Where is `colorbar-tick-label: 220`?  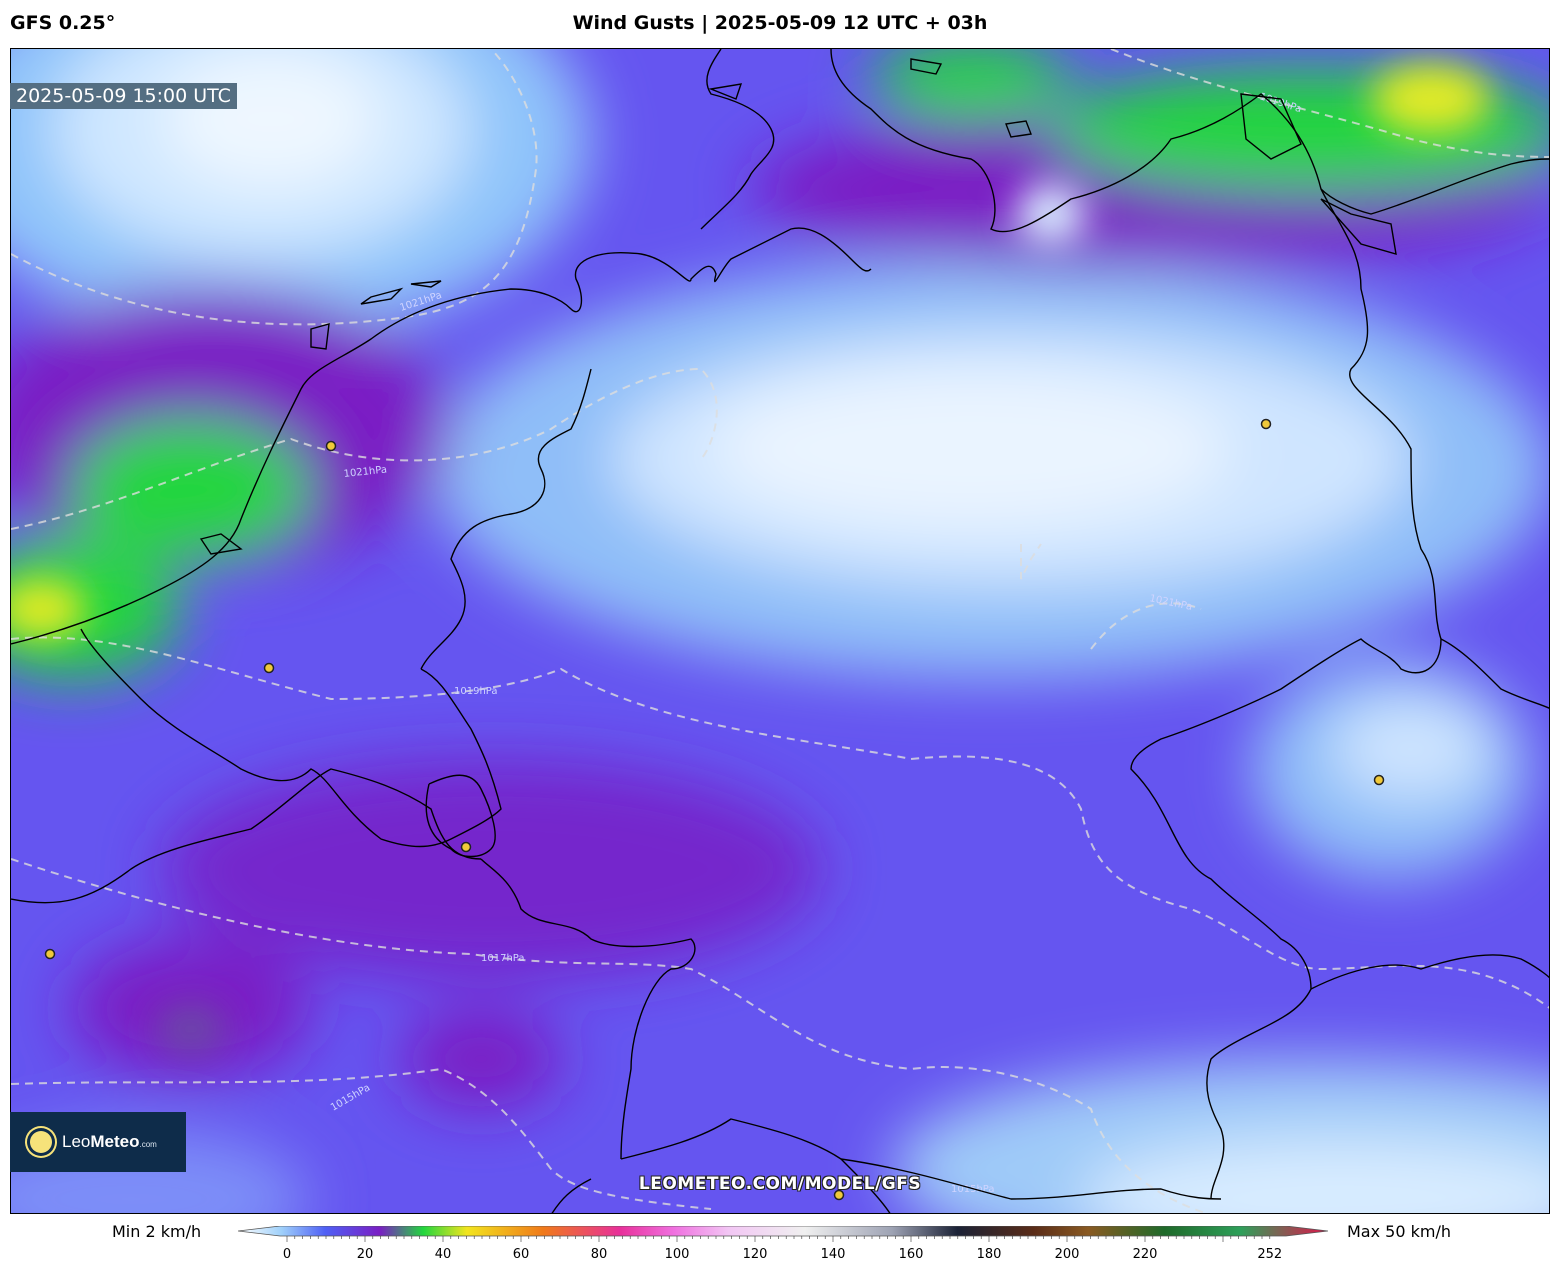 colorbar-tick-label: 220 is located at coordinates (1145, 1254).